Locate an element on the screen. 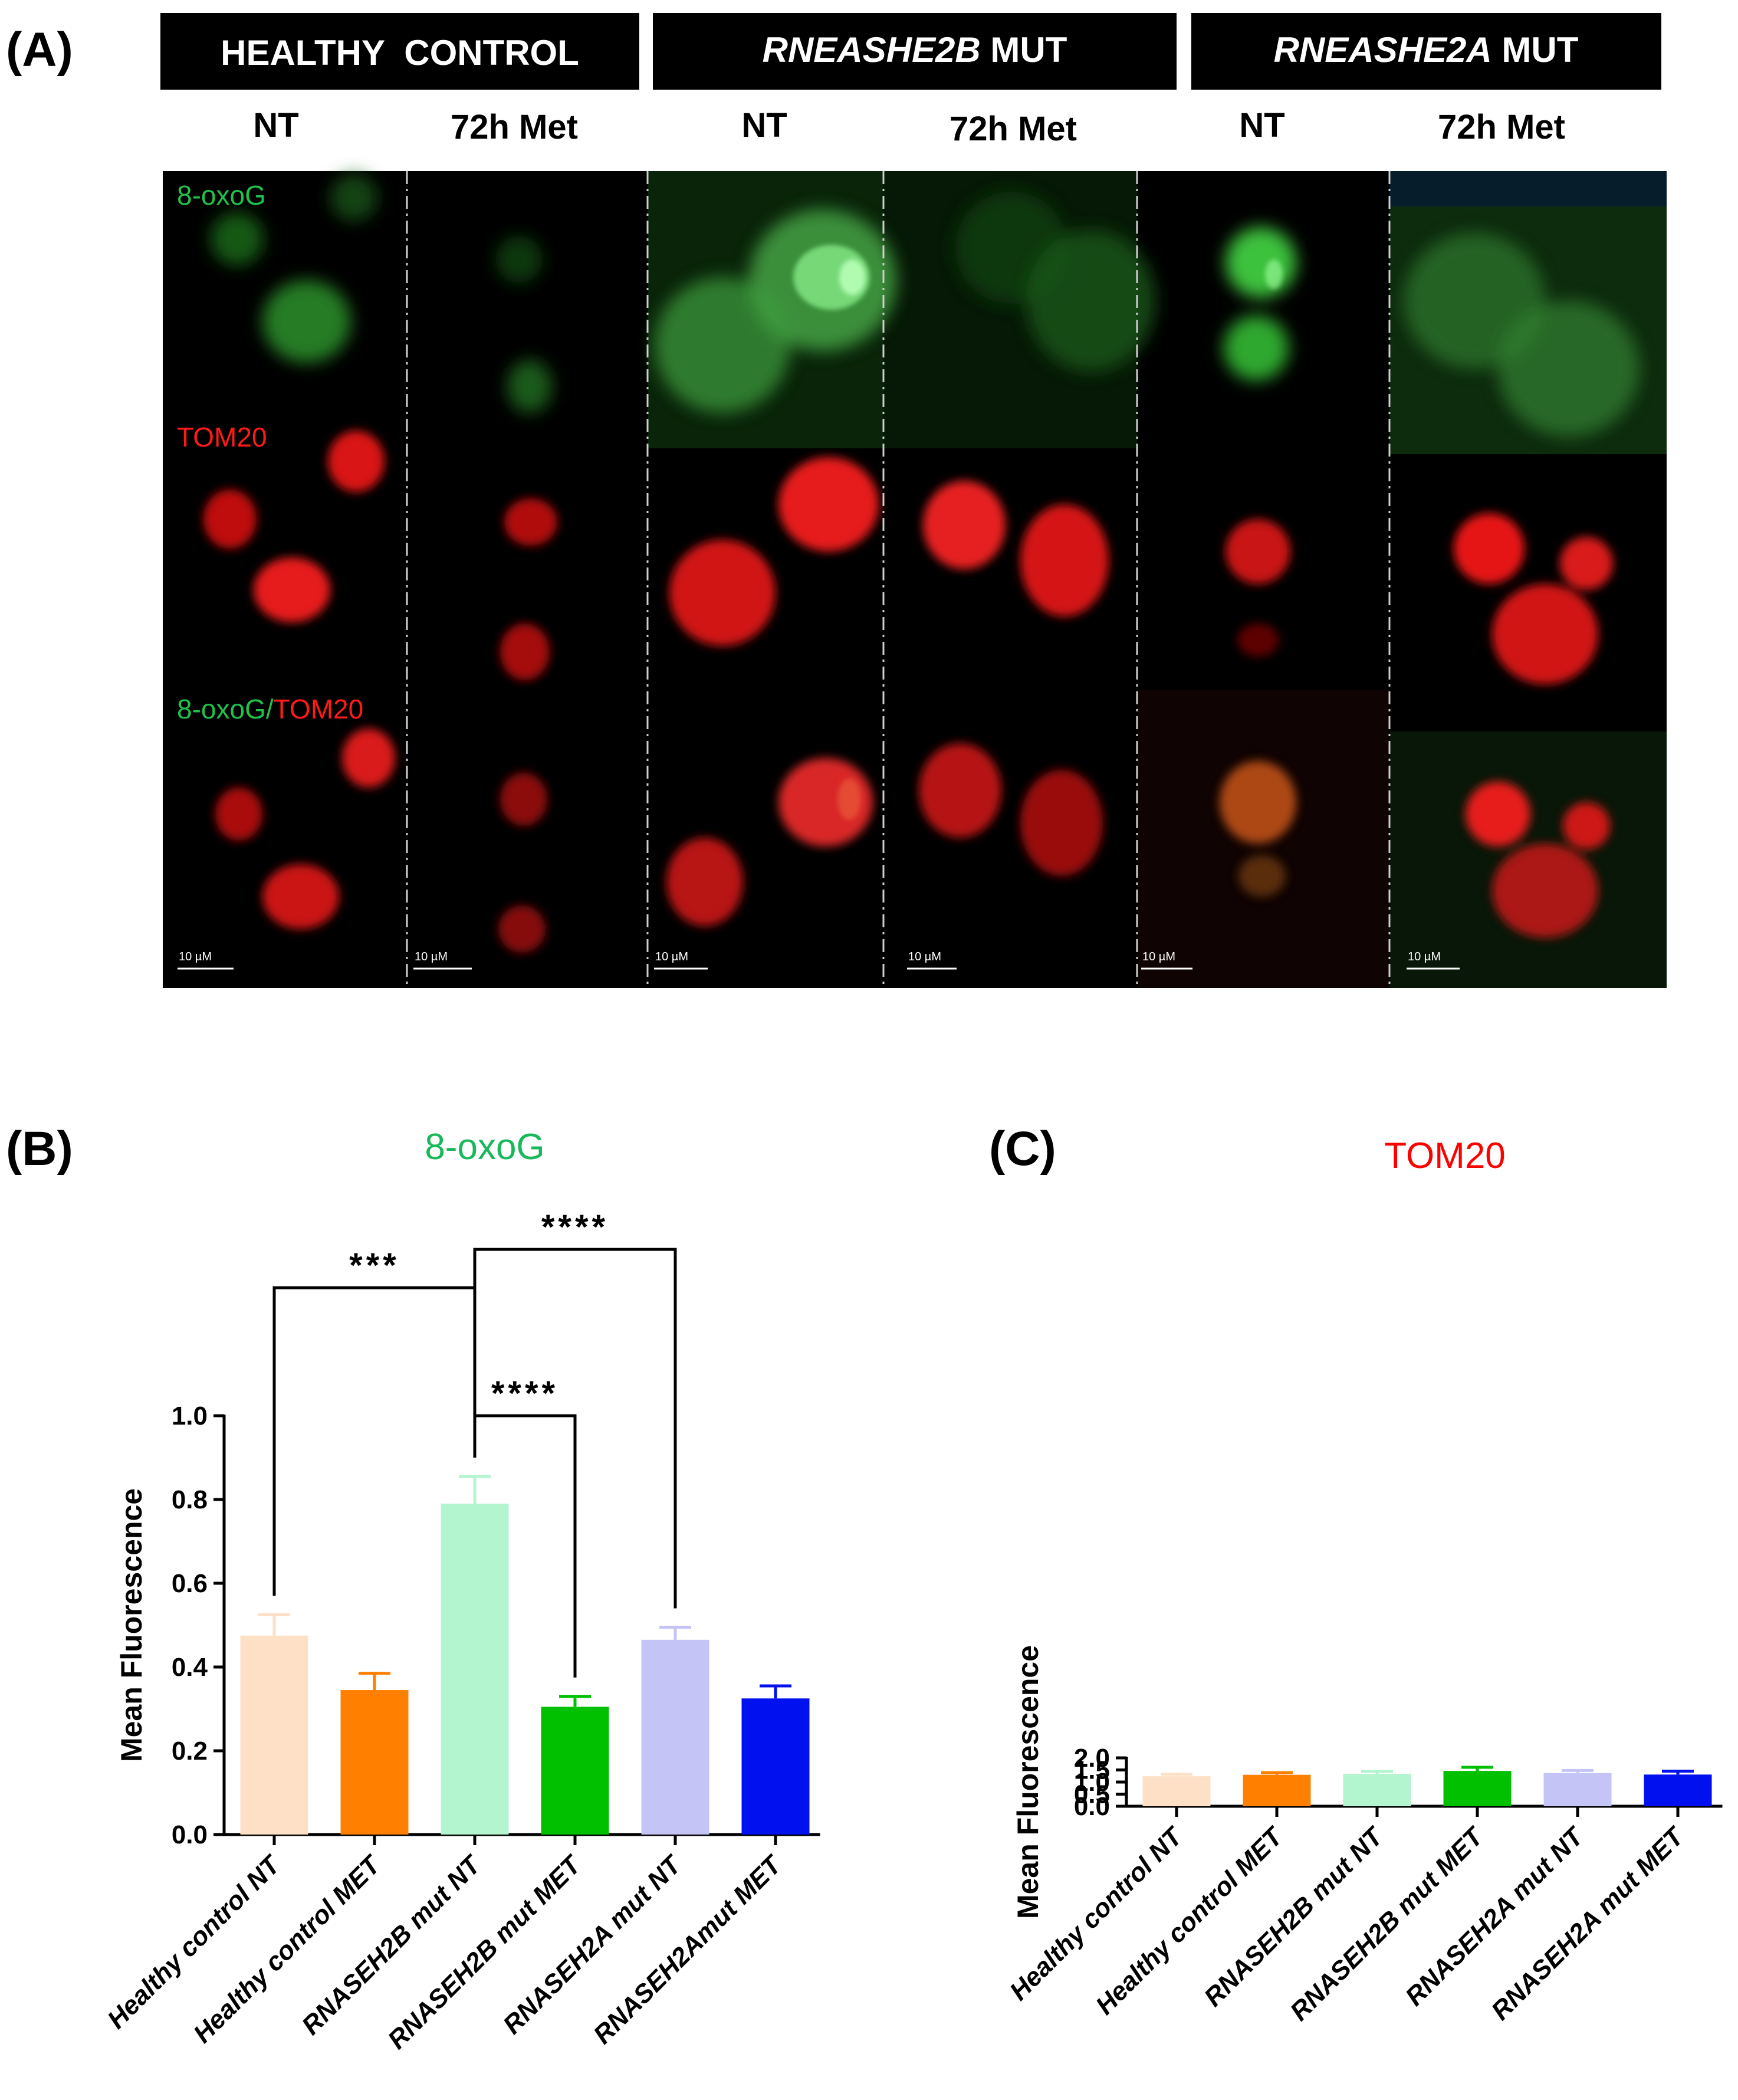 The width and height of the screenshot is (1738, 2100). y-tick-label: 1.5 is located at coordinates (1092, 1770).